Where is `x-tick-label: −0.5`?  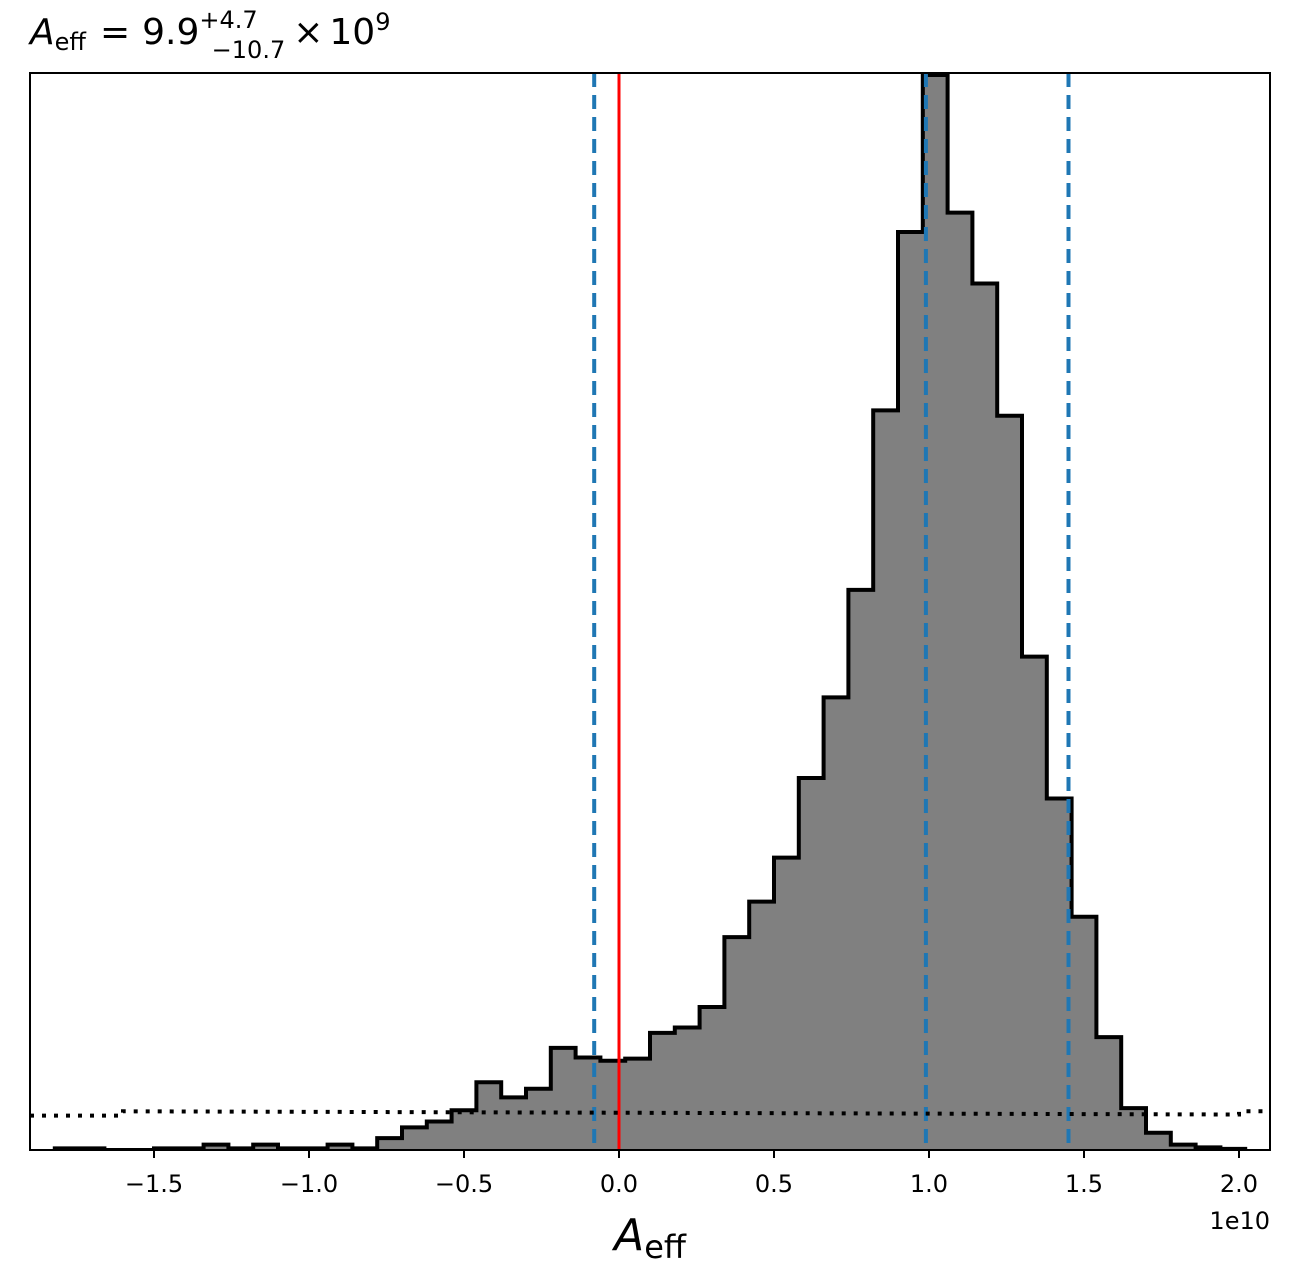
x-tick-label: −0.5 is located at coordinates (464, 1184).